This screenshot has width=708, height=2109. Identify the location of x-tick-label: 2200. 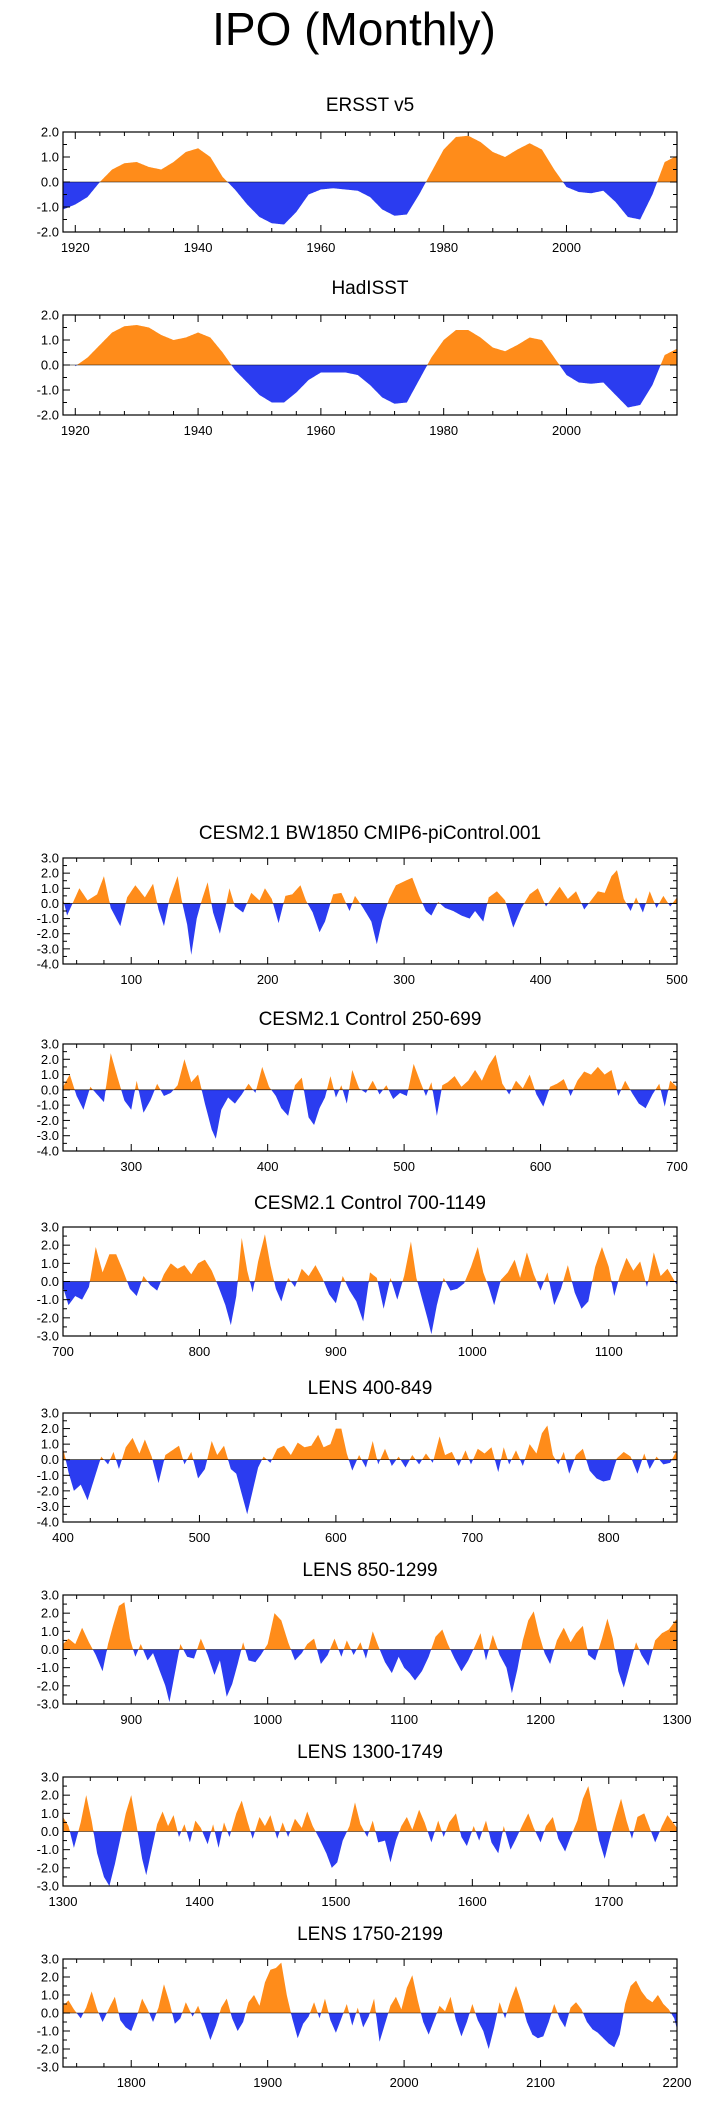
(677, 2082).